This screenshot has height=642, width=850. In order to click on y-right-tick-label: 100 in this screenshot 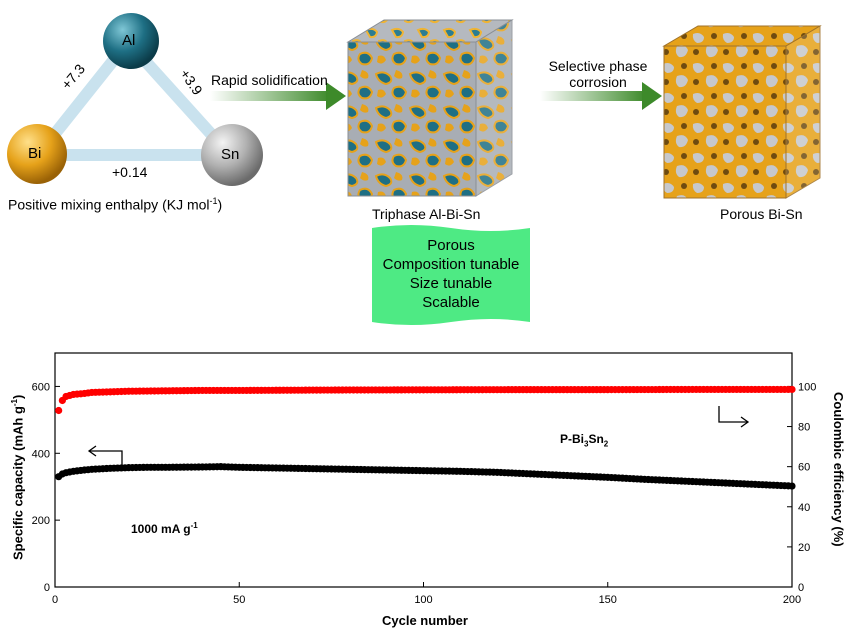, I will do `click(807, 387)`.